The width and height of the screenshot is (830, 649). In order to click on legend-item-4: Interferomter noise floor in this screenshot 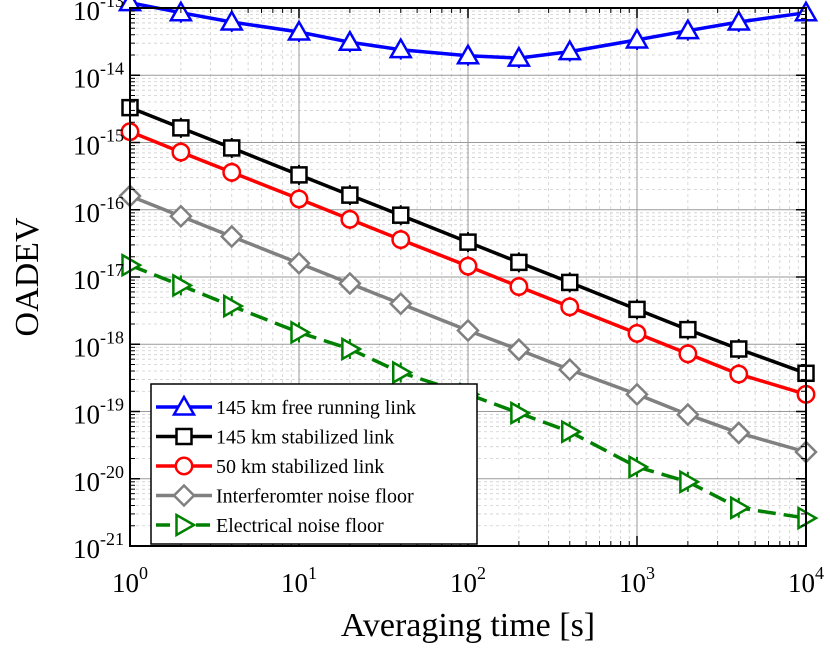, I will do `click(285, 495)`.